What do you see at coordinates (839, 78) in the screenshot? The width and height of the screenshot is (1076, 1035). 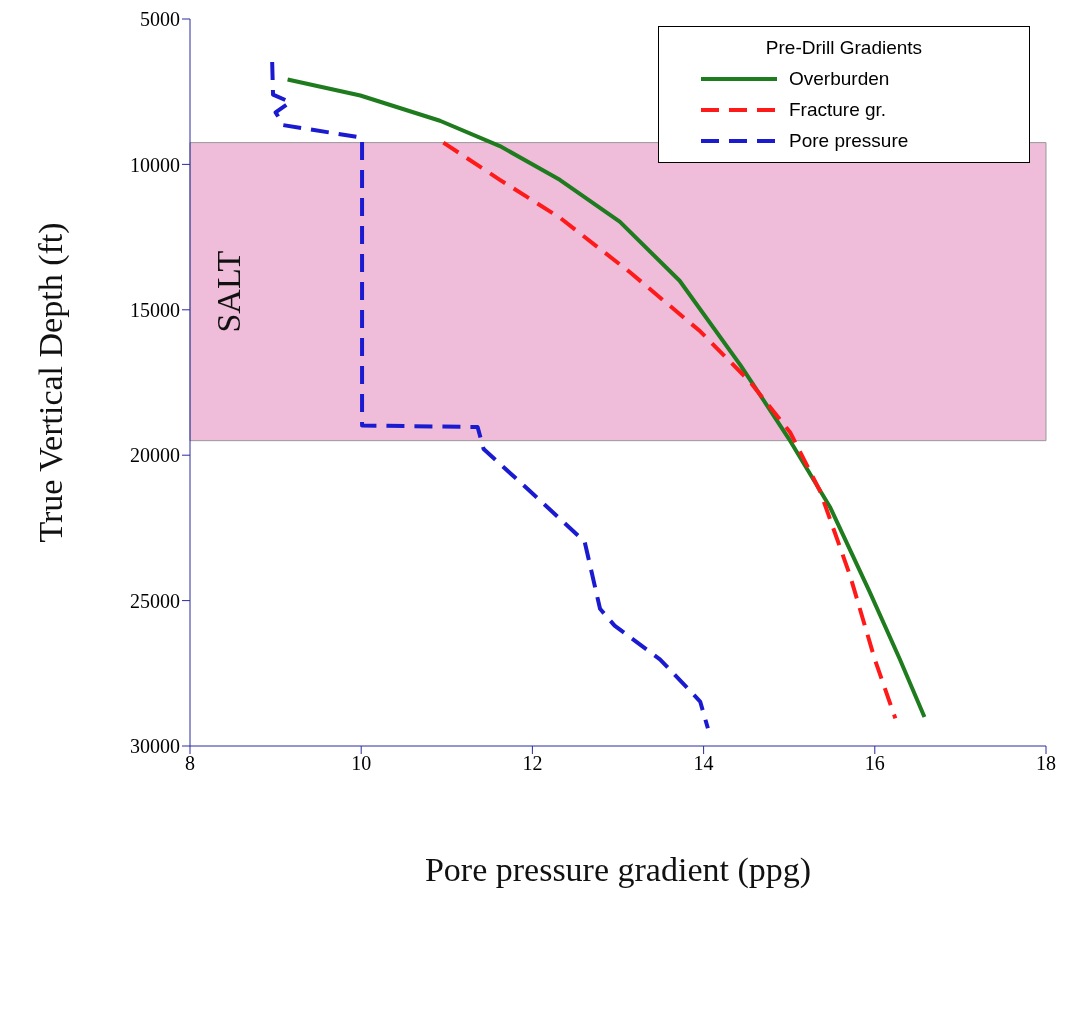 I see `legend-label: Overburden` at bounding box center [839, 78].